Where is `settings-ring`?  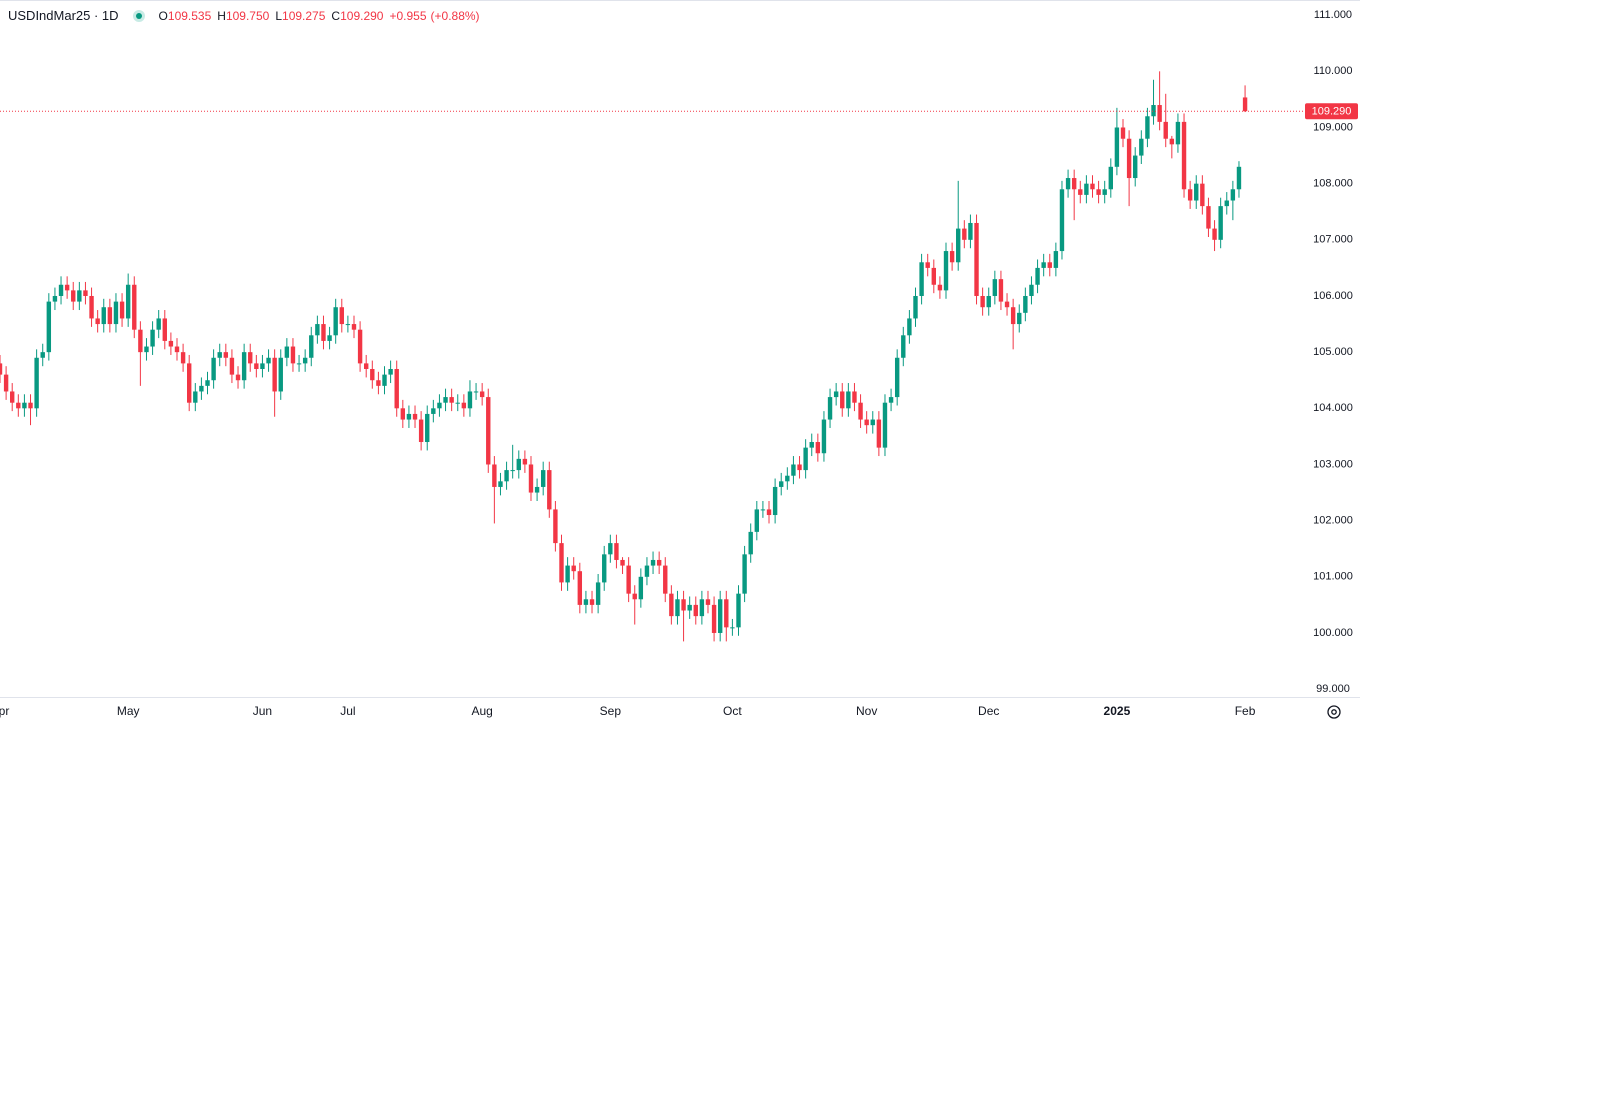 settings-ring is located at coordinates (1334, 712).